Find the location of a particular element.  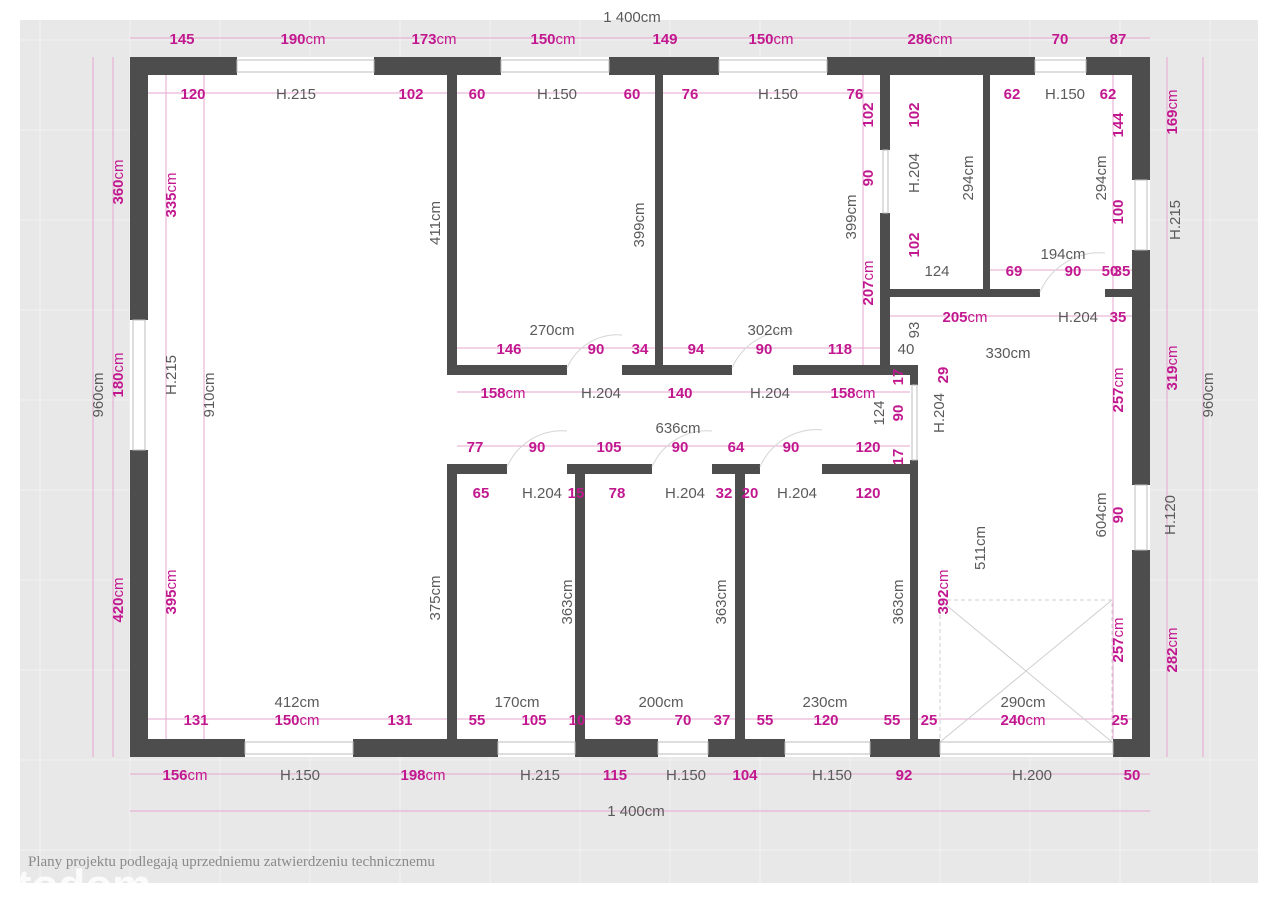

dimension-label: 150cm is located at coordinates (552, 39).